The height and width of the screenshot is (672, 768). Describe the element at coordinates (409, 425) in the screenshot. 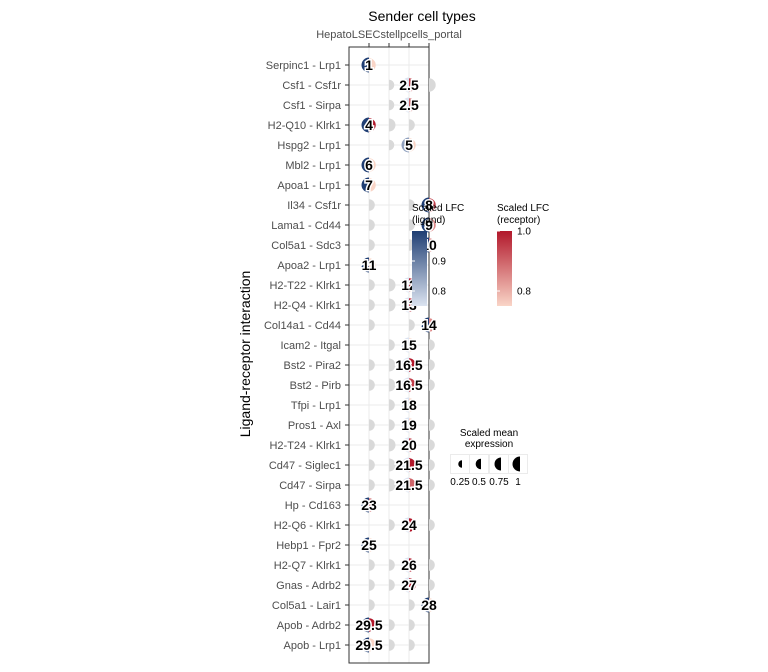

I see `rank-label: 19` at that location.